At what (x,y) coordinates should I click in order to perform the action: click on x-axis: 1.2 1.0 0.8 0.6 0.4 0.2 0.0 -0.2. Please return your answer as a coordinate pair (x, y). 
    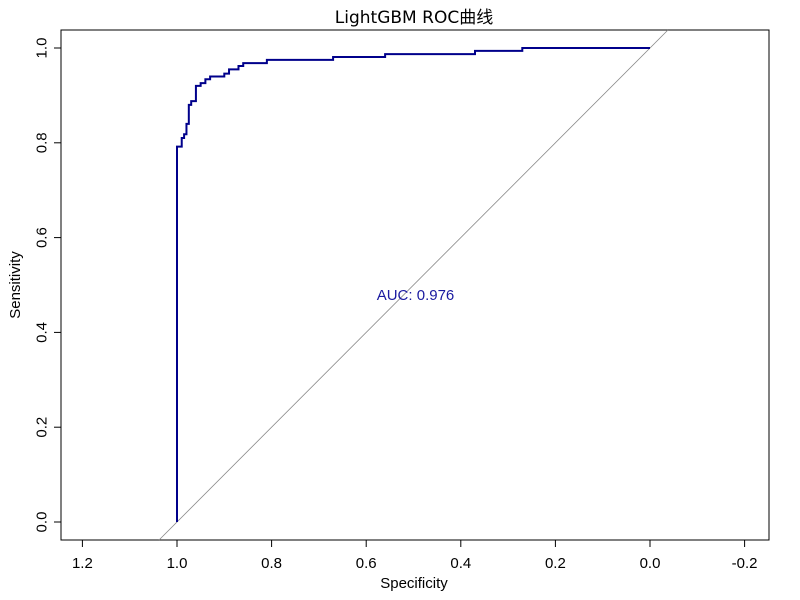
    Looking at the image, I should click on (415, 555).